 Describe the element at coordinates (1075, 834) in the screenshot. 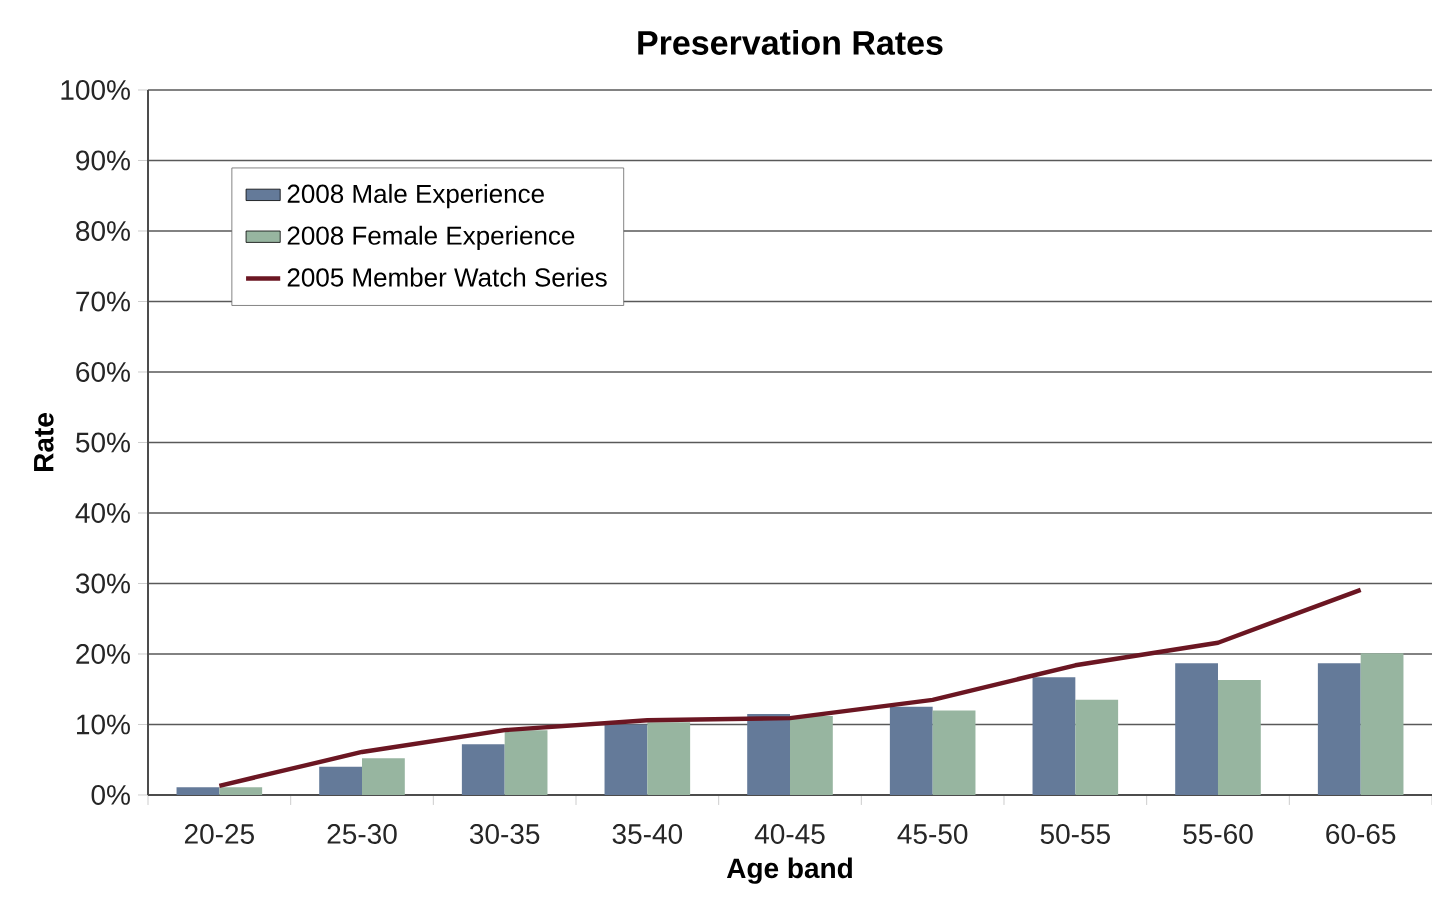

I see `x-tick-label: 50-55` at that location.